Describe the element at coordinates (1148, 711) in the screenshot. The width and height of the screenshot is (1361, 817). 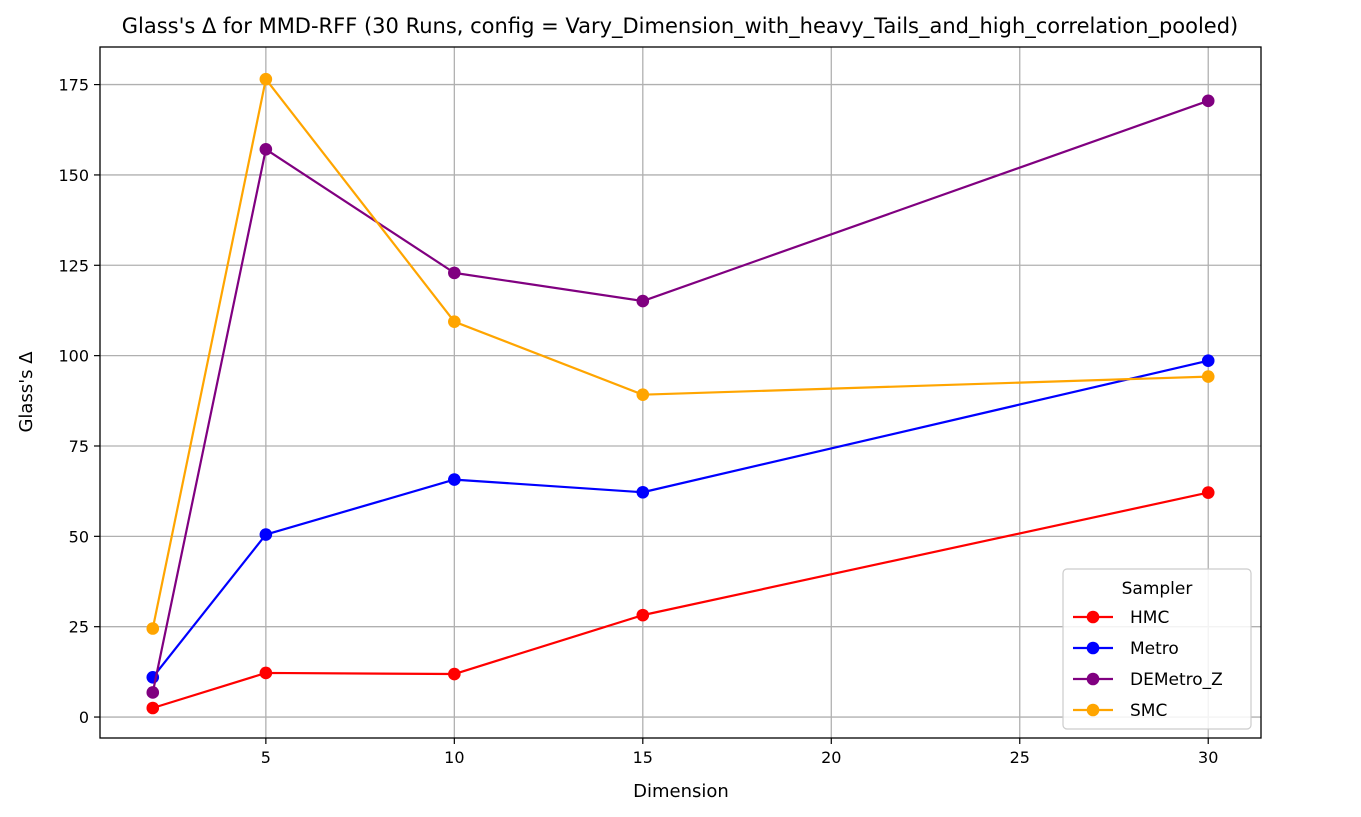
I see `legend-label: SMC` at that location.